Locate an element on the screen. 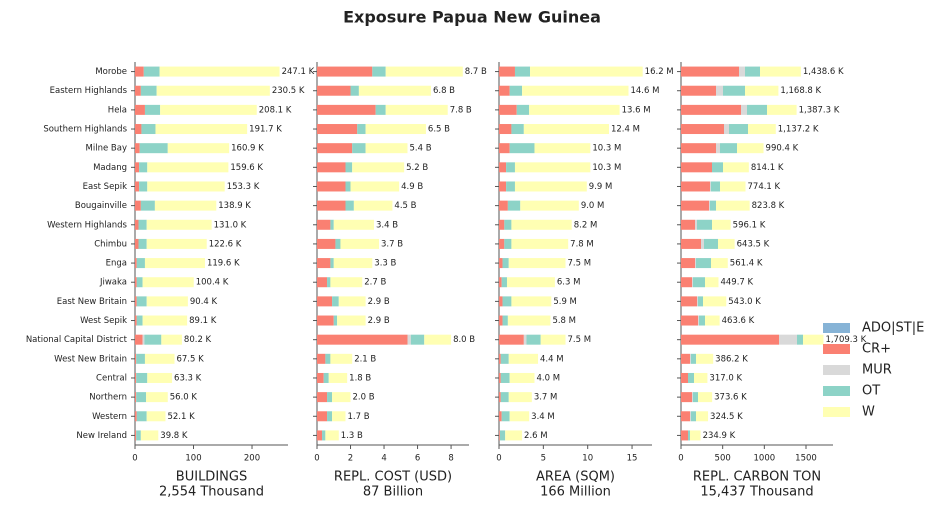 This screenshot has width=943, height=510. value-label: 1.3 B is located at coordinates (352, 436).